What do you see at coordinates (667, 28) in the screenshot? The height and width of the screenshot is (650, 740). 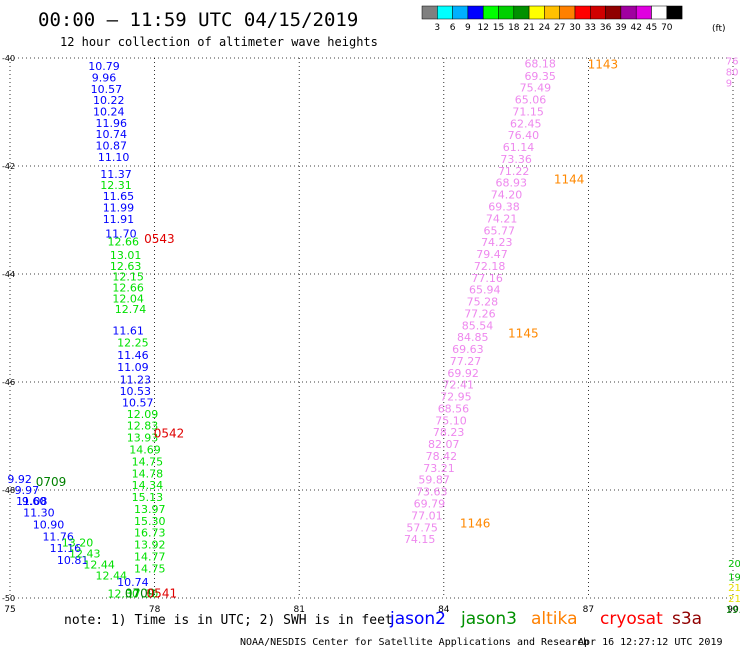 I see `legend-tick-label: 70` at bounding box center [667, 28].